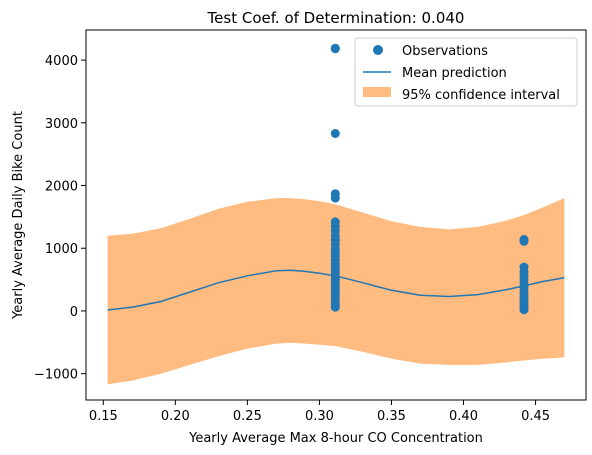 This screenshot has width=592, height=455. Describe the element at coordinates (391, 416) in the screenshot. I see `x-tick-label: 0.35` at that location.